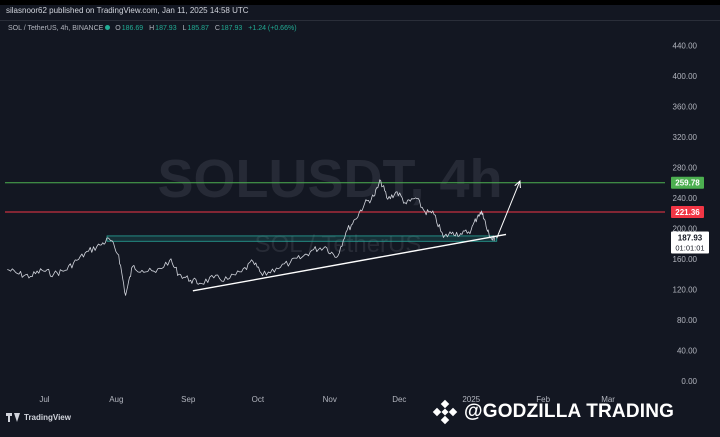 This screenshot has height=437, width=720. Describe the element at coordinates (445, 412) in the screenshot. I see `binance-diamond-icon` at that location.